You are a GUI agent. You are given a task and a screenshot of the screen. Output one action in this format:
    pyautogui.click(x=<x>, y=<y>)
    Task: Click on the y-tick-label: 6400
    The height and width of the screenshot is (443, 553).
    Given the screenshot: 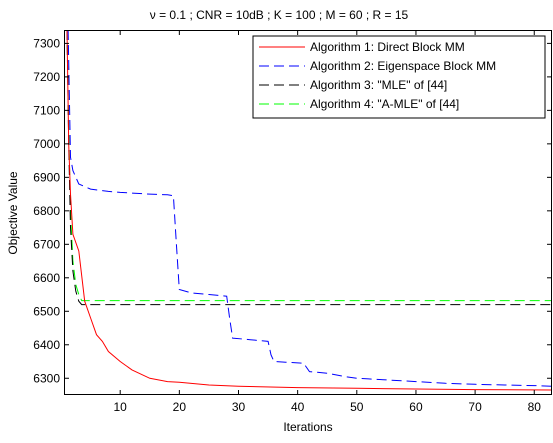 What is the action you would take?
    pyautogui.click(x=46, y=345)
    